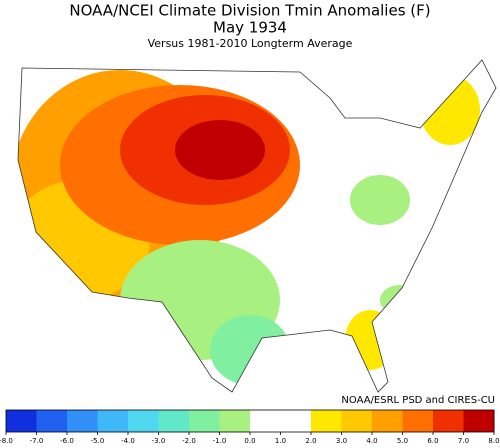 This screenshot has height=448, width=500. I want to click on tick-label: 2.0, so click(310, 441).